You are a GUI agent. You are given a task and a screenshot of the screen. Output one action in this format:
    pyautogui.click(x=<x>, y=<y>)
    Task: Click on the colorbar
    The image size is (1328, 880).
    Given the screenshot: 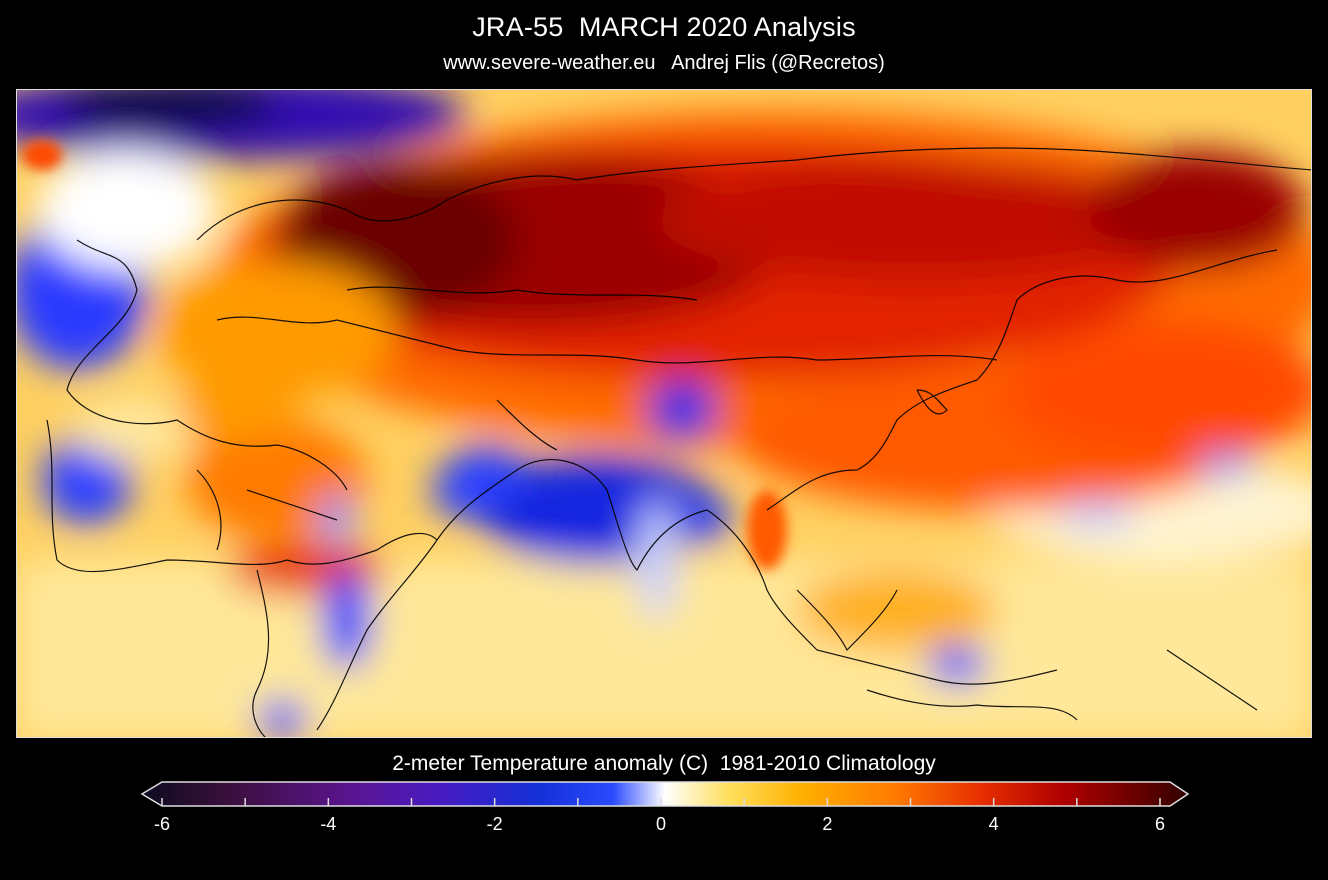 What is the action you would take?
    pyautogui.click(x=665, y=794)
    